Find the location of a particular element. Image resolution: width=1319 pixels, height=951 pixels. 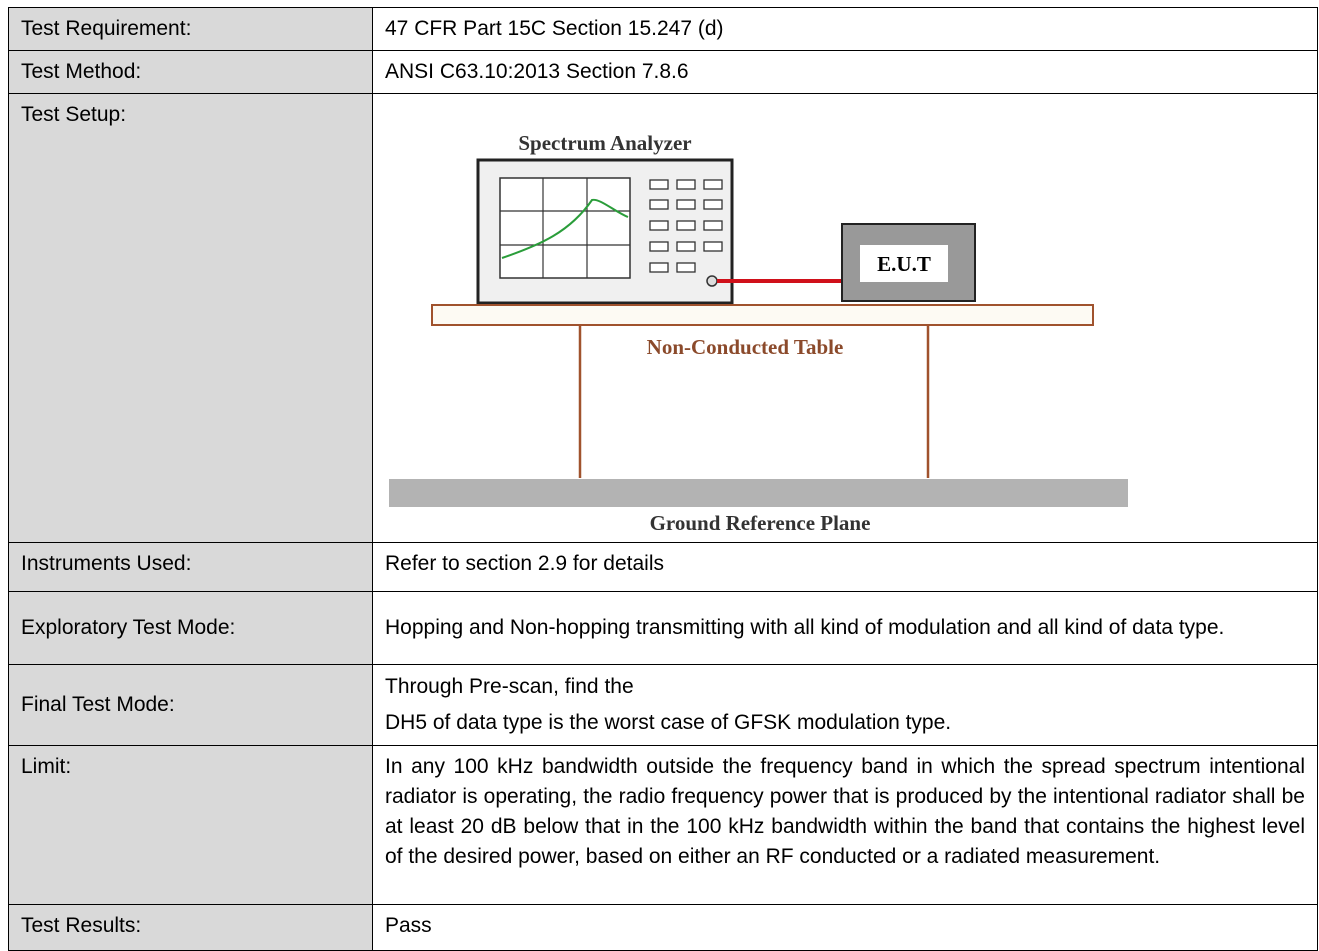

paragraph: Pass is located at coordinates (408, 925).